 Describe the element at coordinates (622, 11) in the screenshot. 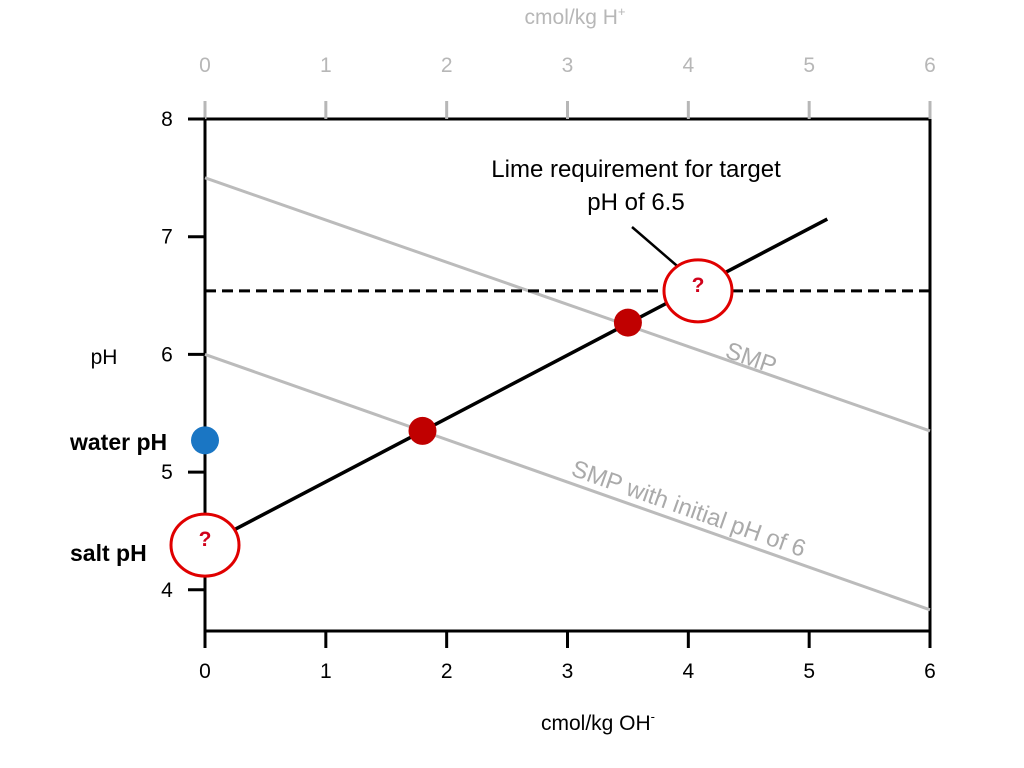

I see `top-axis-title-sup: +` at that location.